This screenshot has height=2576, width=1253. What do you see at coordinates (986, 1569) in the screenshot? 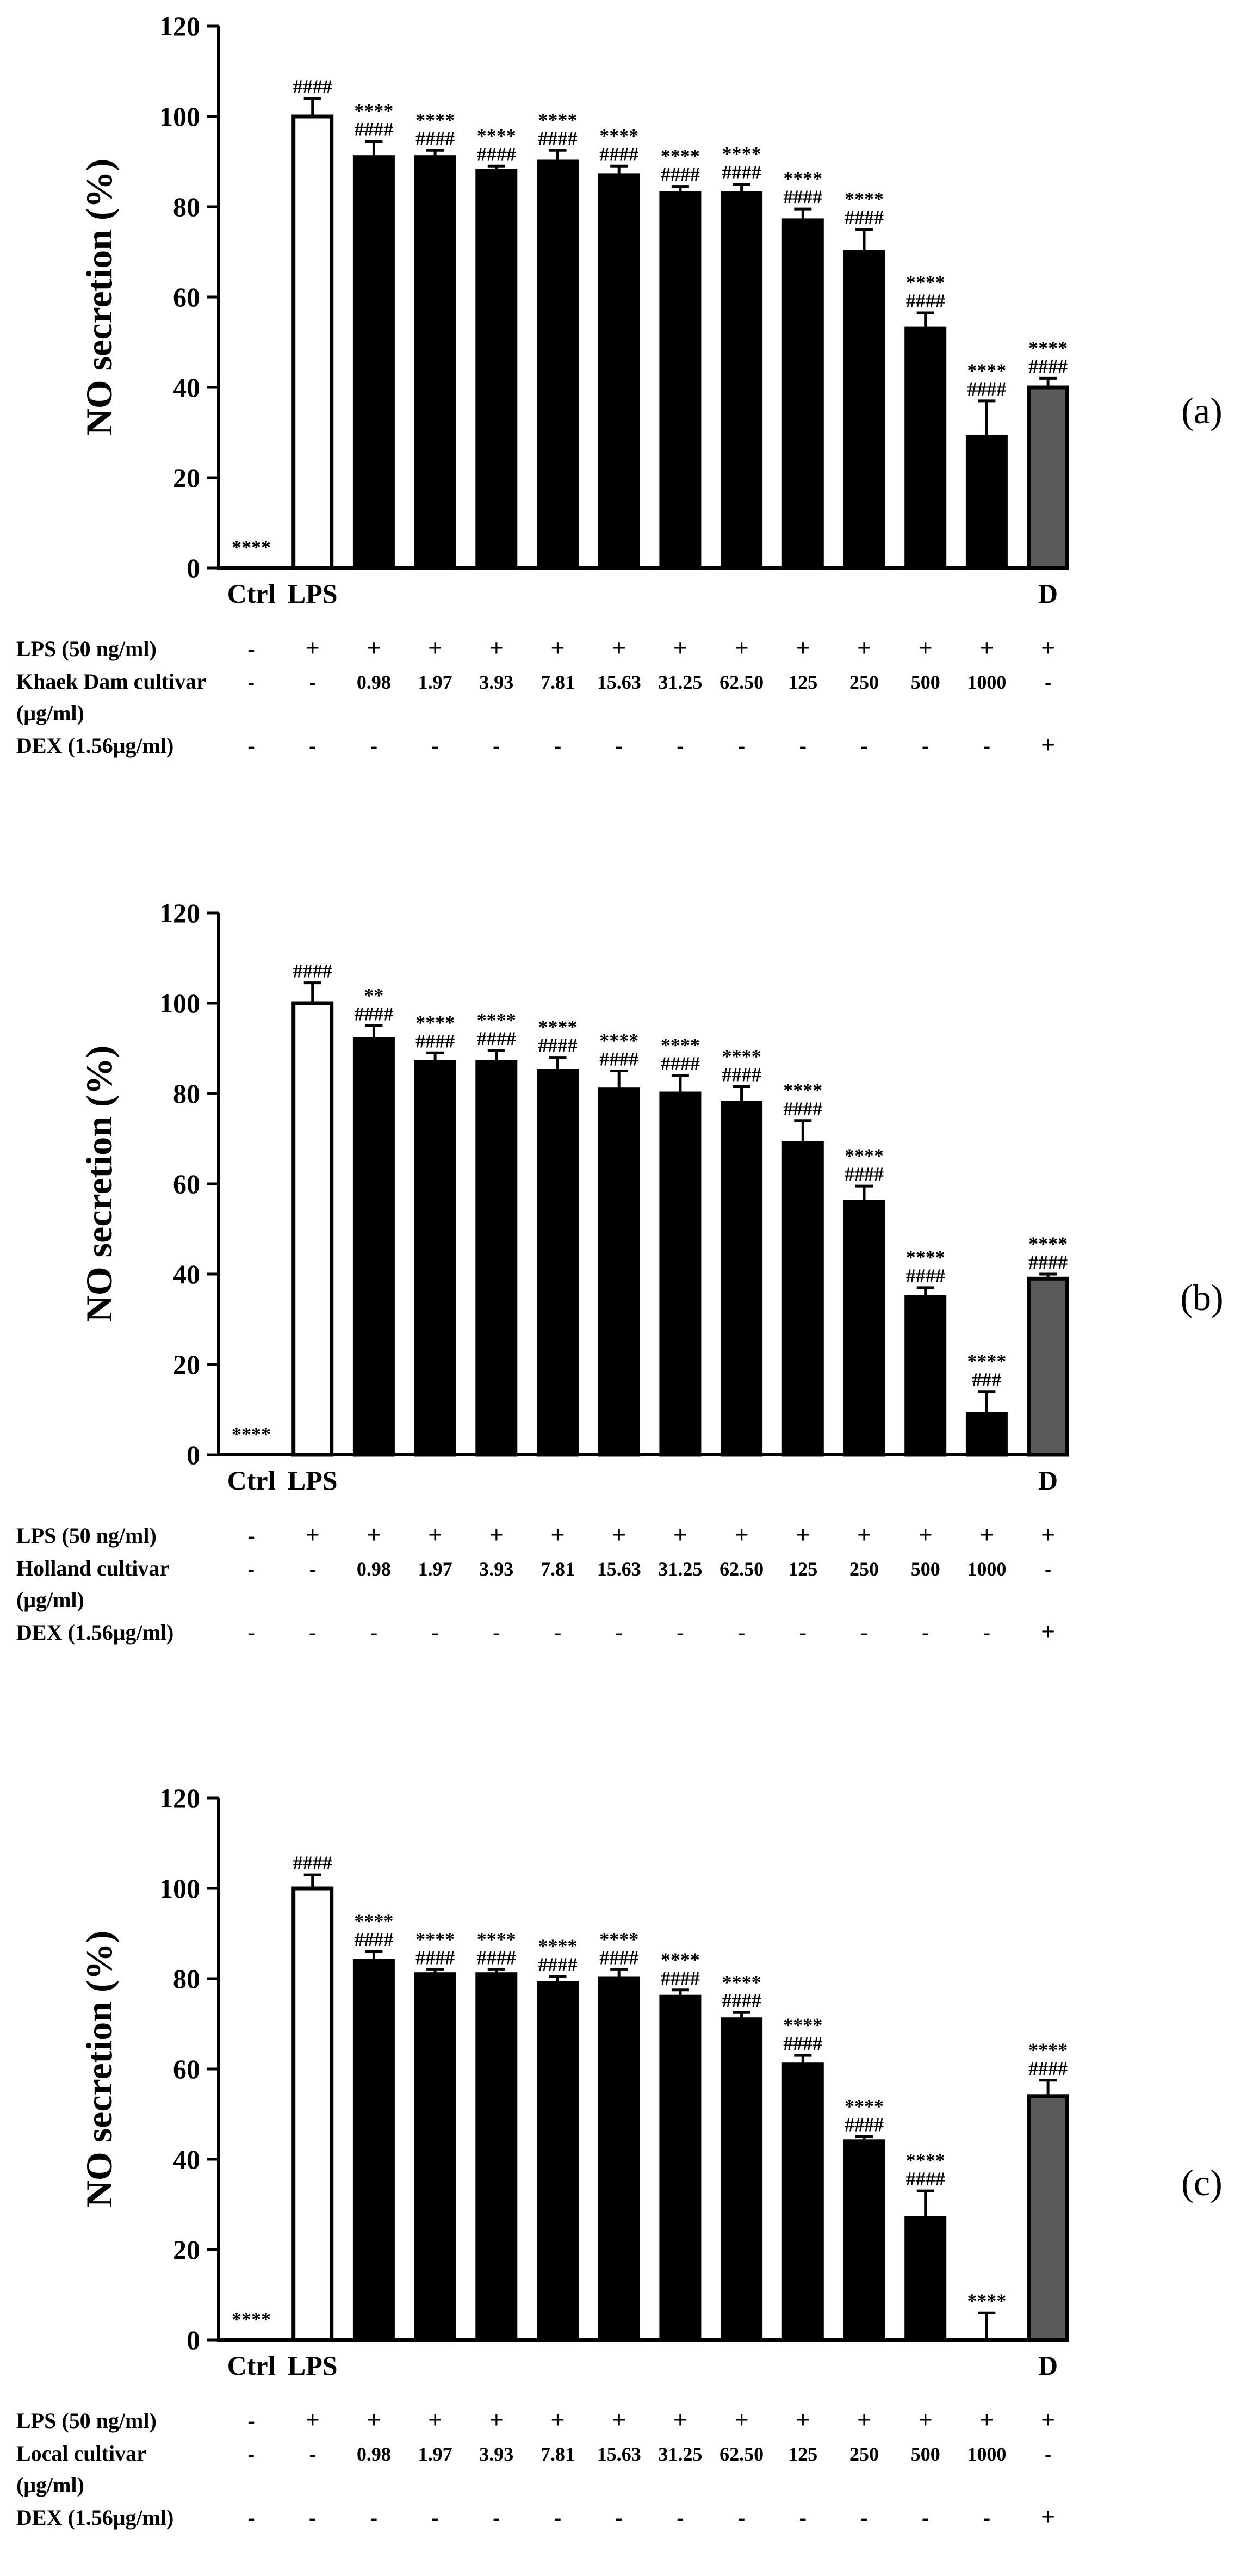
I see `conc-row-cell: 1000` at bounding box center [986, 1569].